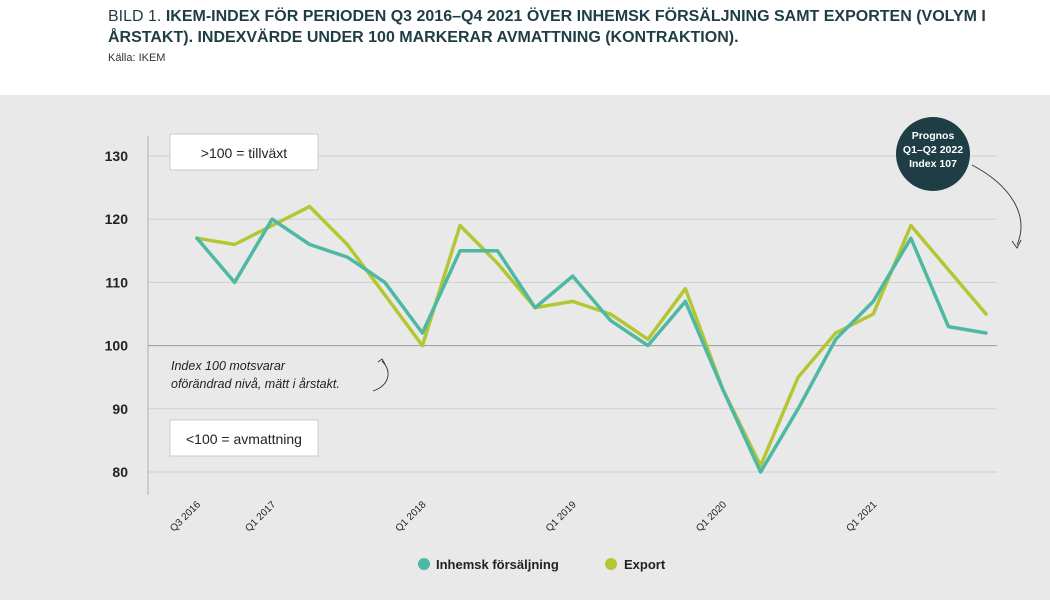 Image resolution: width=1050 pixels, height=605 pixels. I want to click on legend-marker-export, so click(611, 564).